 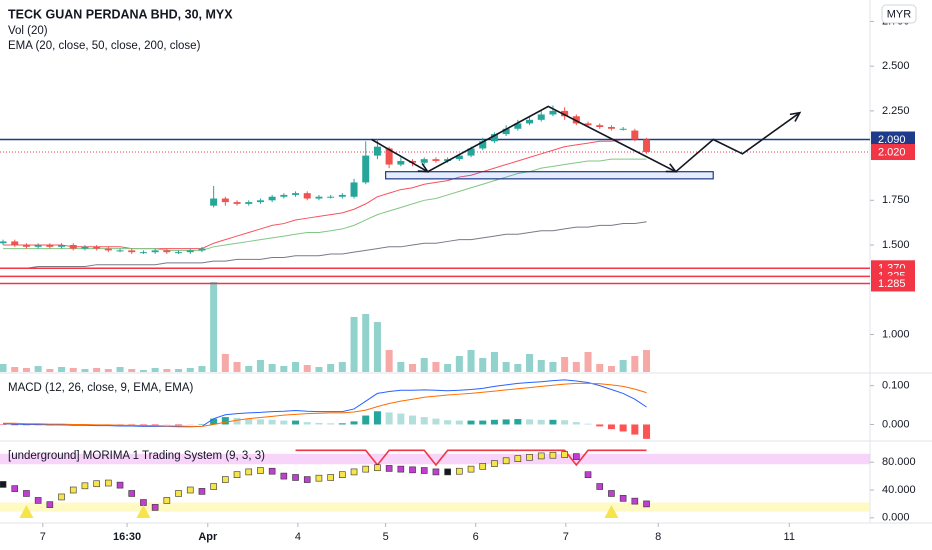 What do you see at coordinates (143, 511) in the screenshot?
I see `signal-triangle` at bounding box center [143, 511].